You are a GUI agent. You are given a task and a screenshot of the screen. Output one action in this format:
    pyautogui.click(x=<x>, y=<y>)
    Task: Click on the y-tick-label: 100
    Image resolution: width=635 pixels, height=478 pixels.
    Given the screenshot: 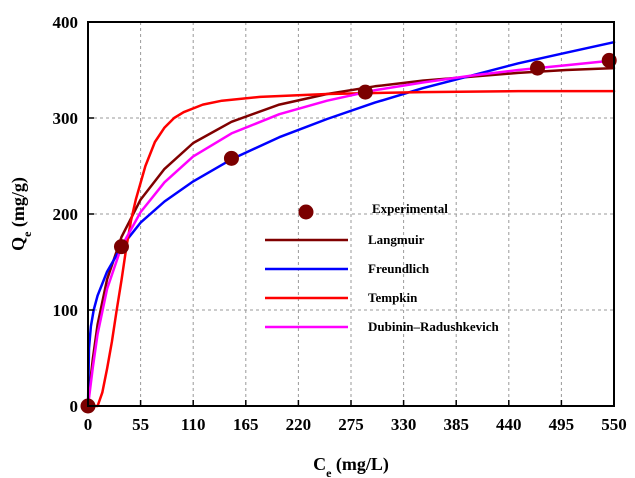 What is the action you would take?
    pyautogui.click(x=66, y=310)
    